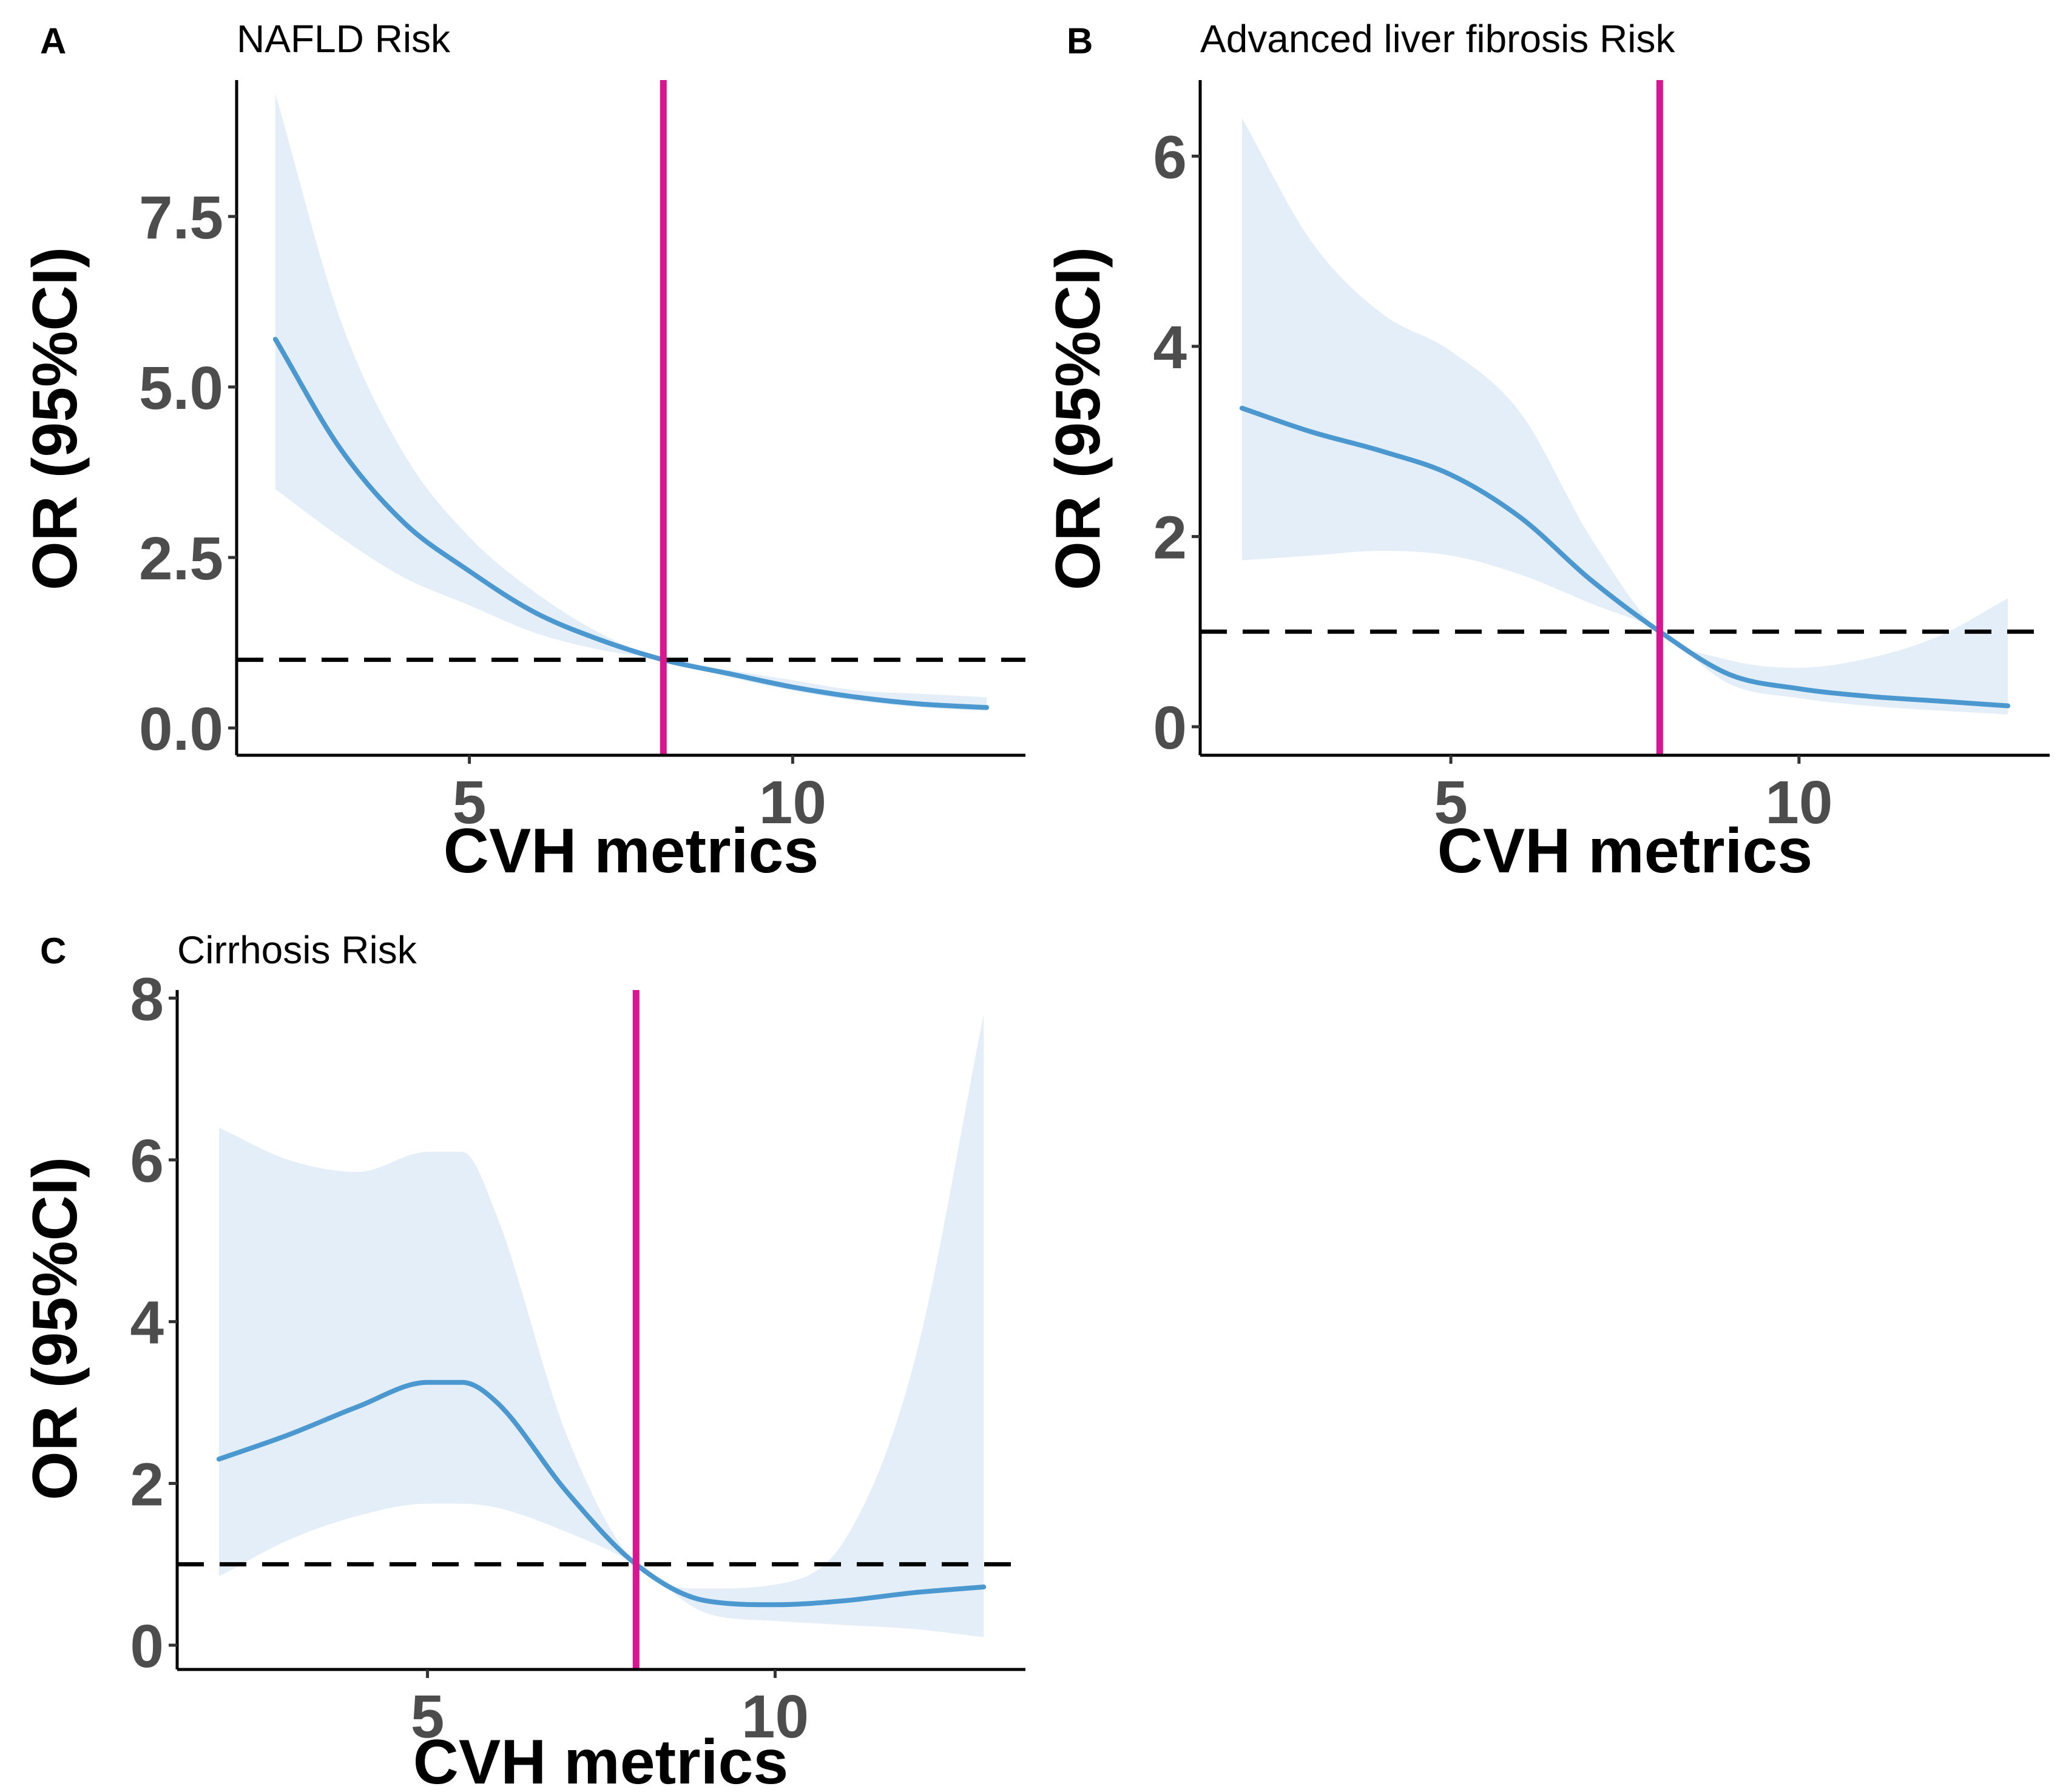 This screenshot has width=2063, height=1792. Describe the element at coordinates (344, 39) in the screenshot. I see `panel-title: NAFLD Risk` at that location.